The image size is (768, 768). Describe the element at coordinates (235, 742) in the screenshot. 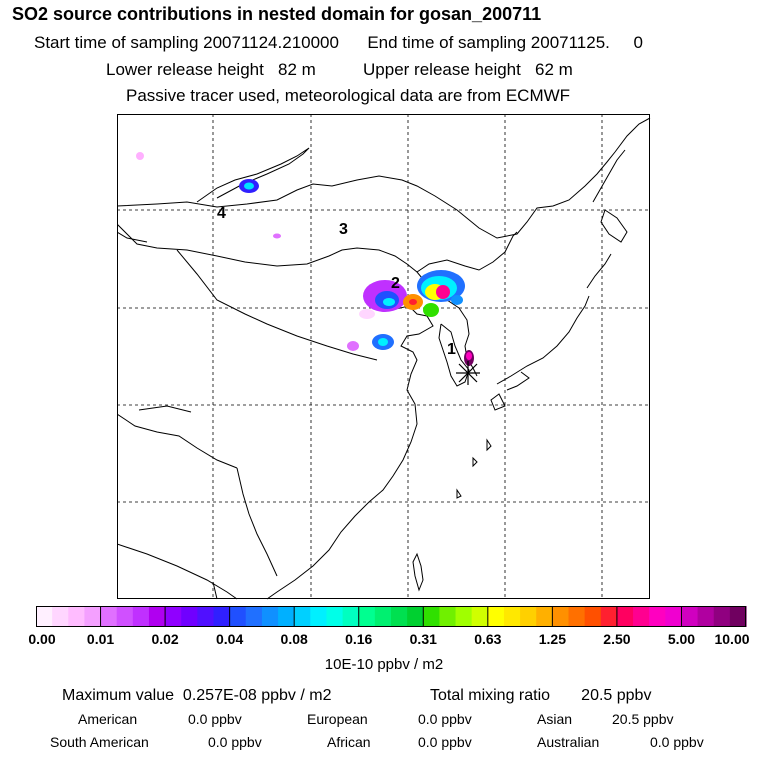

I see `region-south-american-value: 0.0 ppbv` at that location.